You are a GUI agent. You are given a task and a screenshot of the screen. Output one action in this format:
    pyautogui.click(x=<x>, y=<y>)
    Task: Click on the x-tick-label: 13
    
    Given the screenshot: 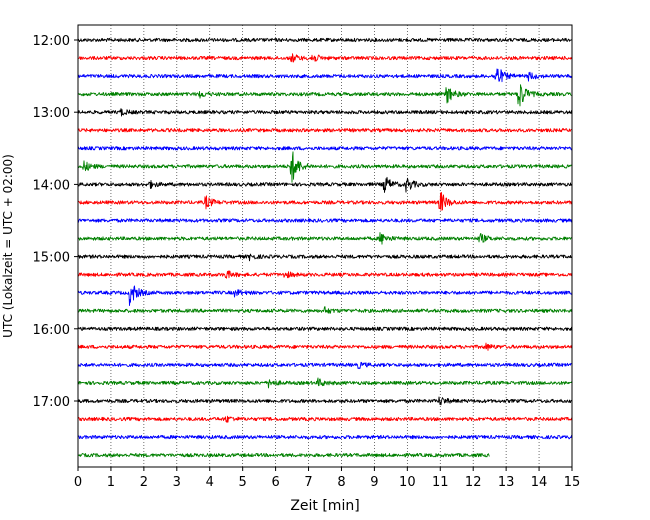 What is the action you would take?
    pyautogui.click(x=506, y=482)
    